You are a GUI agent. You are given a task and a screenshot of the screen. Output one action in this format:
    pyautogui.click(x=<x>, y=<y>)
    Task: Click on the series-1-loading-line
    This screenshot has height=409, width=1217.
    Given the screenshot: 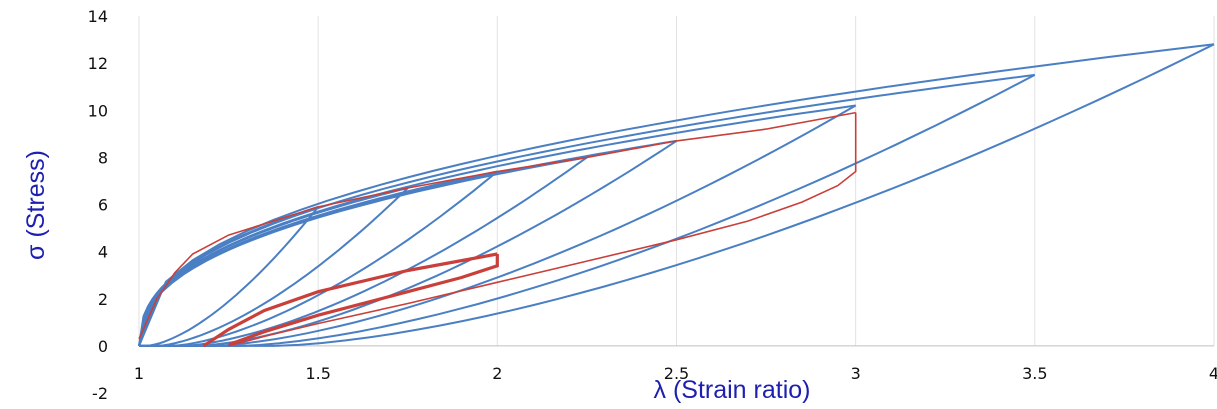 What is the action you would take?
    pyautogui.click(x=232, y=276)
    